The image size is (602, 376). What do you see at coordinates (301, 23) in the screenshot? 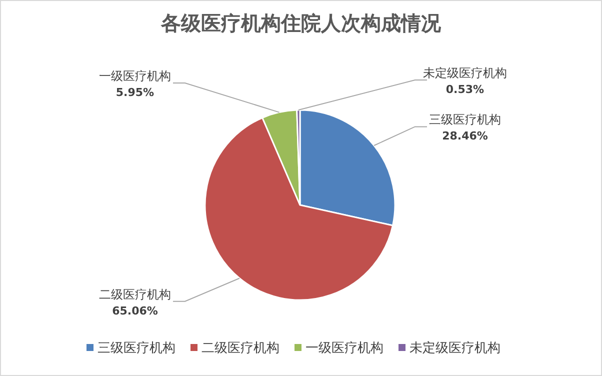
I see `chart-title: 各级医疗机构住院人次构成情况` at bounding box center [301, 23].